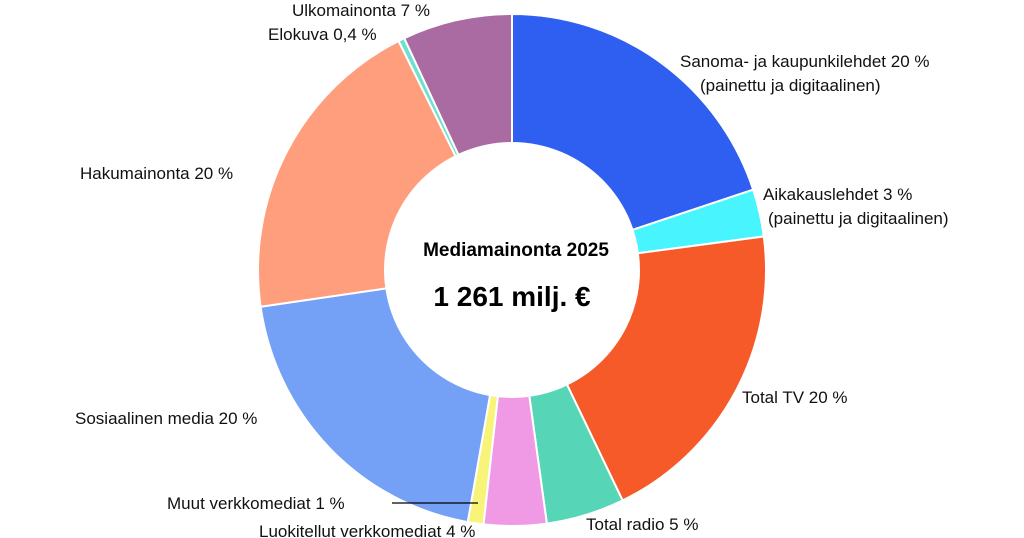 The height and width of the screenshot is (538, 1024). Describe the element at coordinates (322, 34) in the screenshot. I see `label-elokuva: Elokuva 0,4 %` at that location.